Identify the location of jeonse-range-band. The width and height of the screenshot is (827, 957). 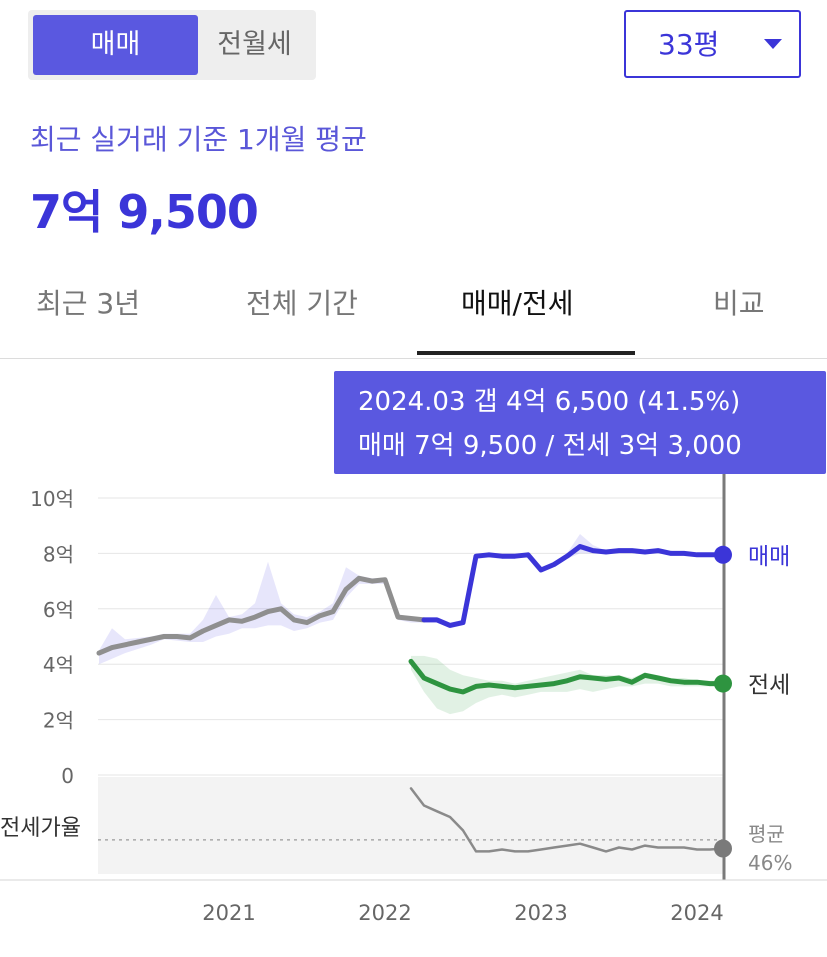
(567, 685).